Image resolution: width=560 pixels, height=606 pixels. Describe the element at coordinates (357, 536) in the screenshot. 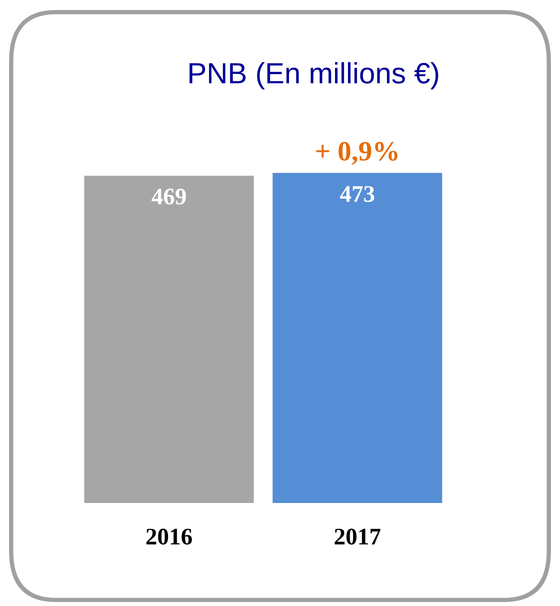

I see `x-tick-label: 2017` at that location.